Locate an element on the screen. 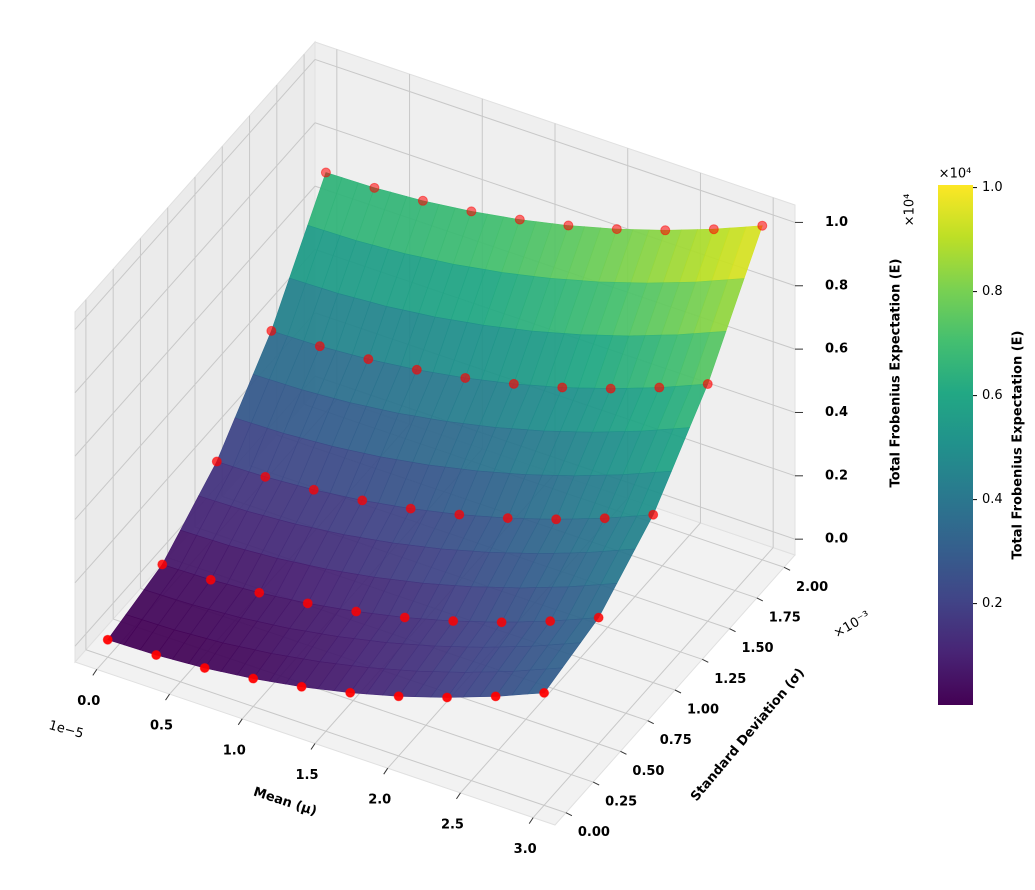 This screenshot has width=1035, height=890. x-tick-label: 0.5 is located at coordinates (161, 726).